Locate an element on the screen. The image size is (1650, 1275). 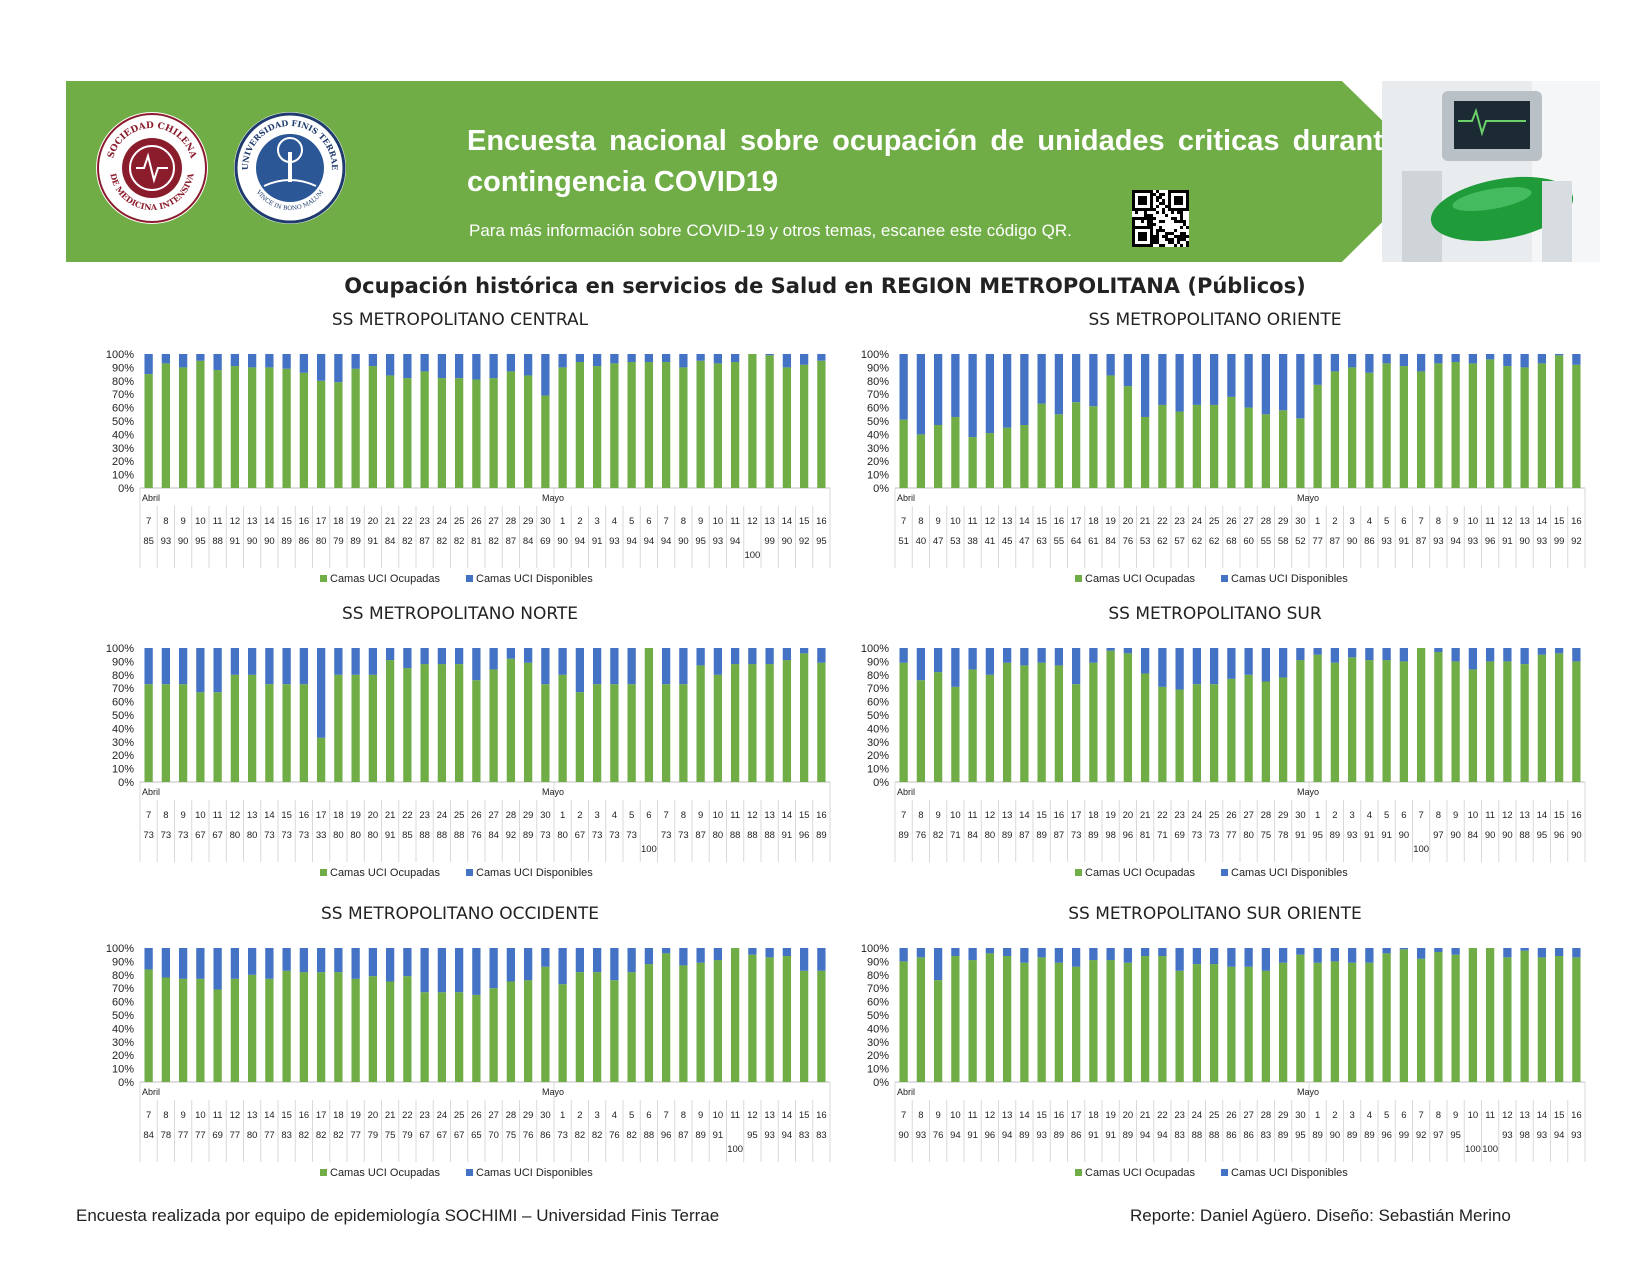
x-tick-label: 25 is located at coordinates (459, 815).